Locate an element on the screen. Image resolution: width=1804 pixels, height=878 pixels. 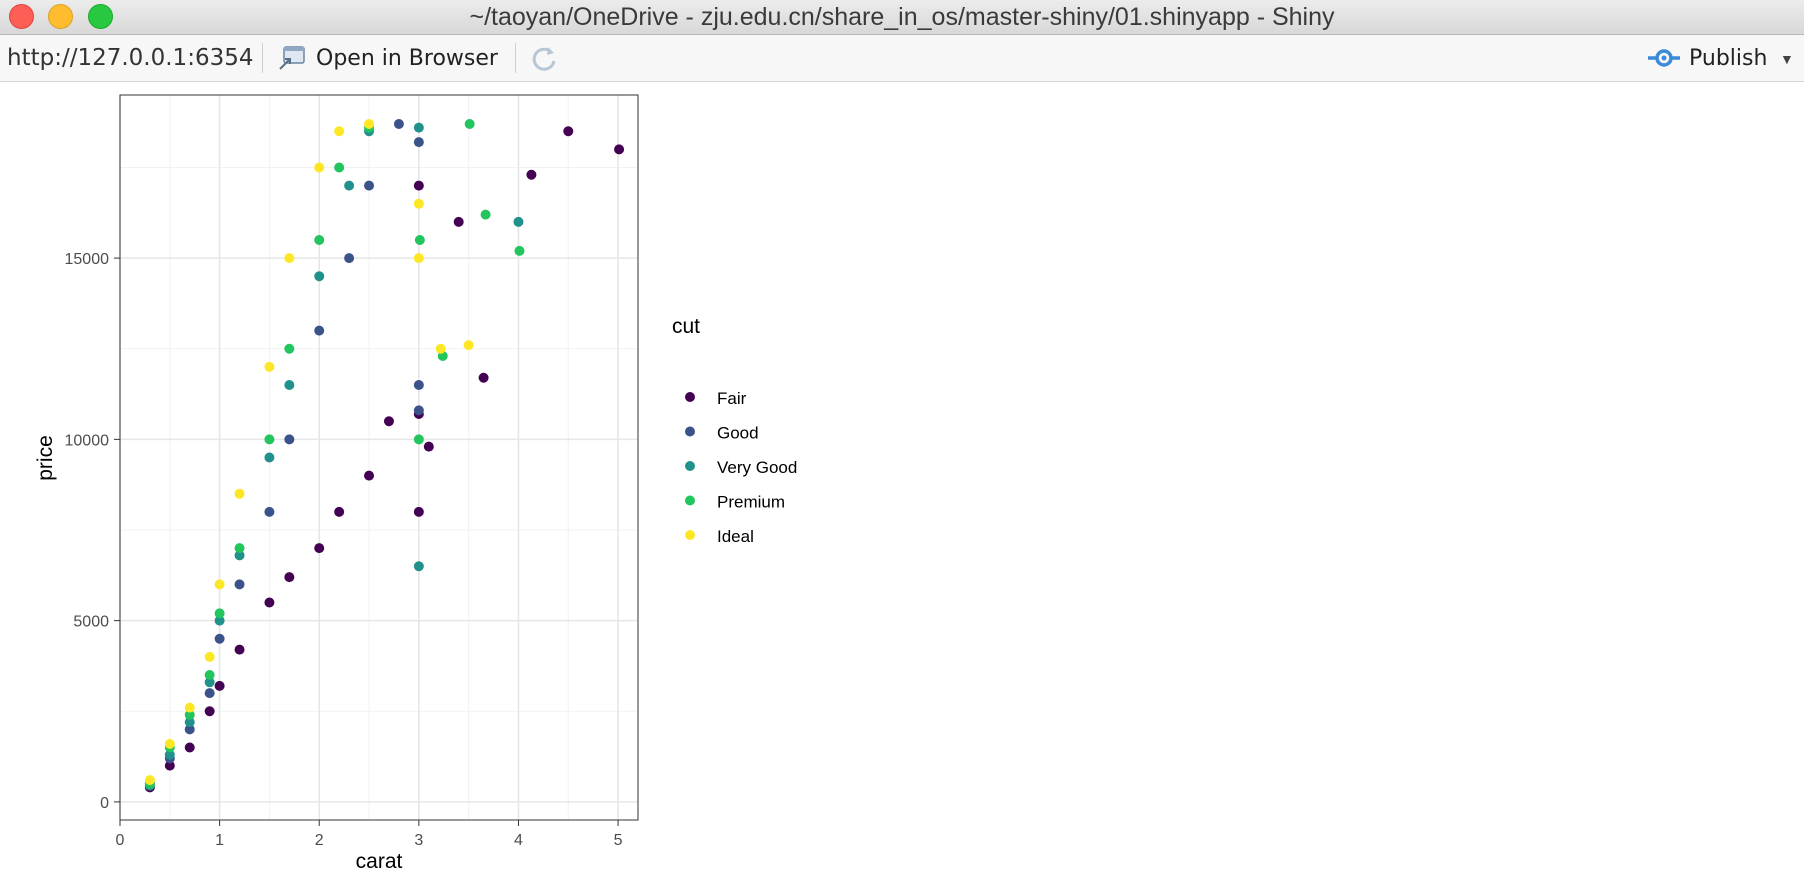
publish-label: Publish is located at coordinates (1728, 58).